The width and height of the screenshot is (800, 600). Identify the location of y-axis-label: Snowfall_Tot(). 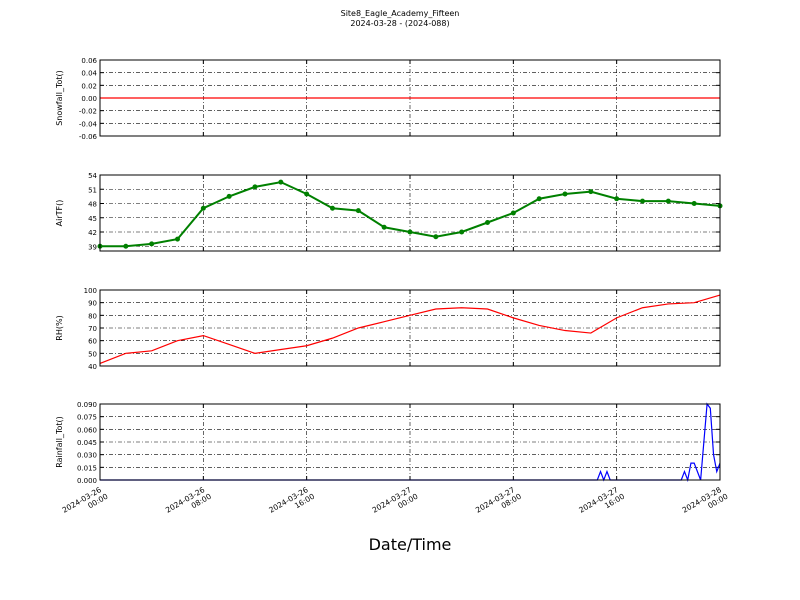
(59, 98).